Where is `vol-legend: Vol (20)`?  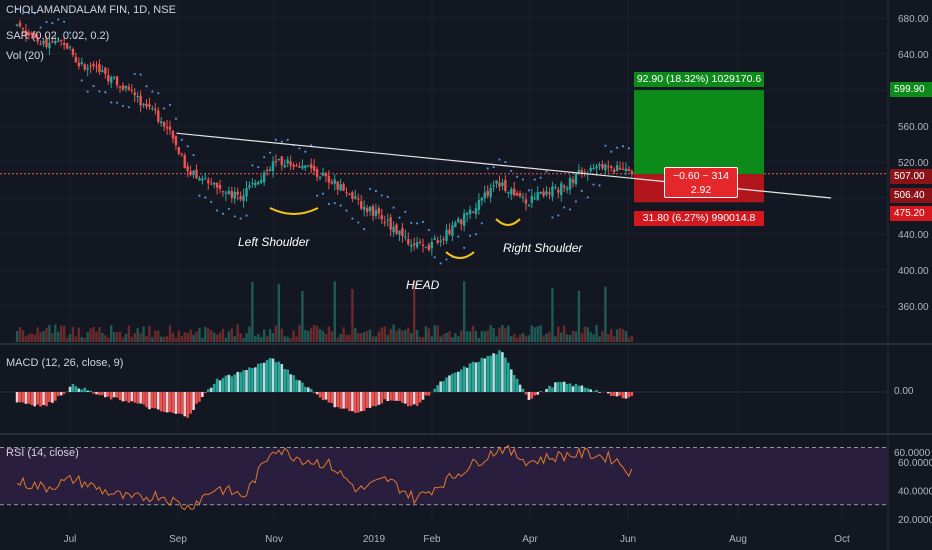 vol-legend: Vol (20) is located at coordinates (25, 56).